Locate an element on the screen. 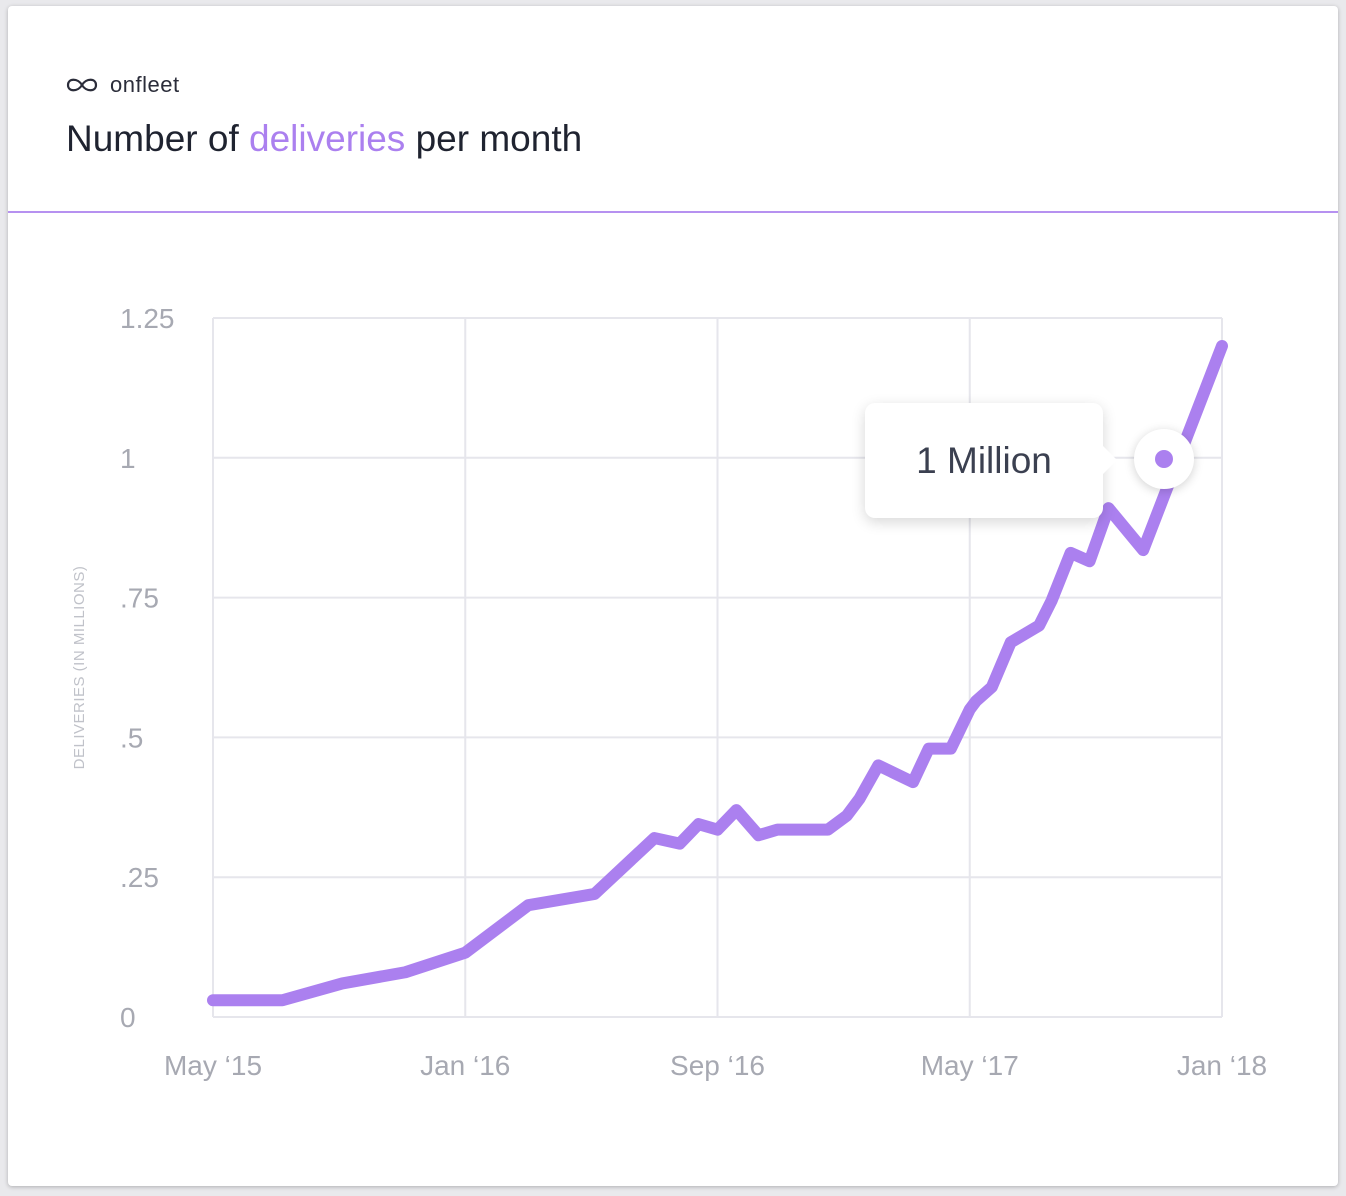 Image resolution: width=1346 pixels, height=1196 pixels. y-tick-label: .25 is located at coordinates (139, 877).